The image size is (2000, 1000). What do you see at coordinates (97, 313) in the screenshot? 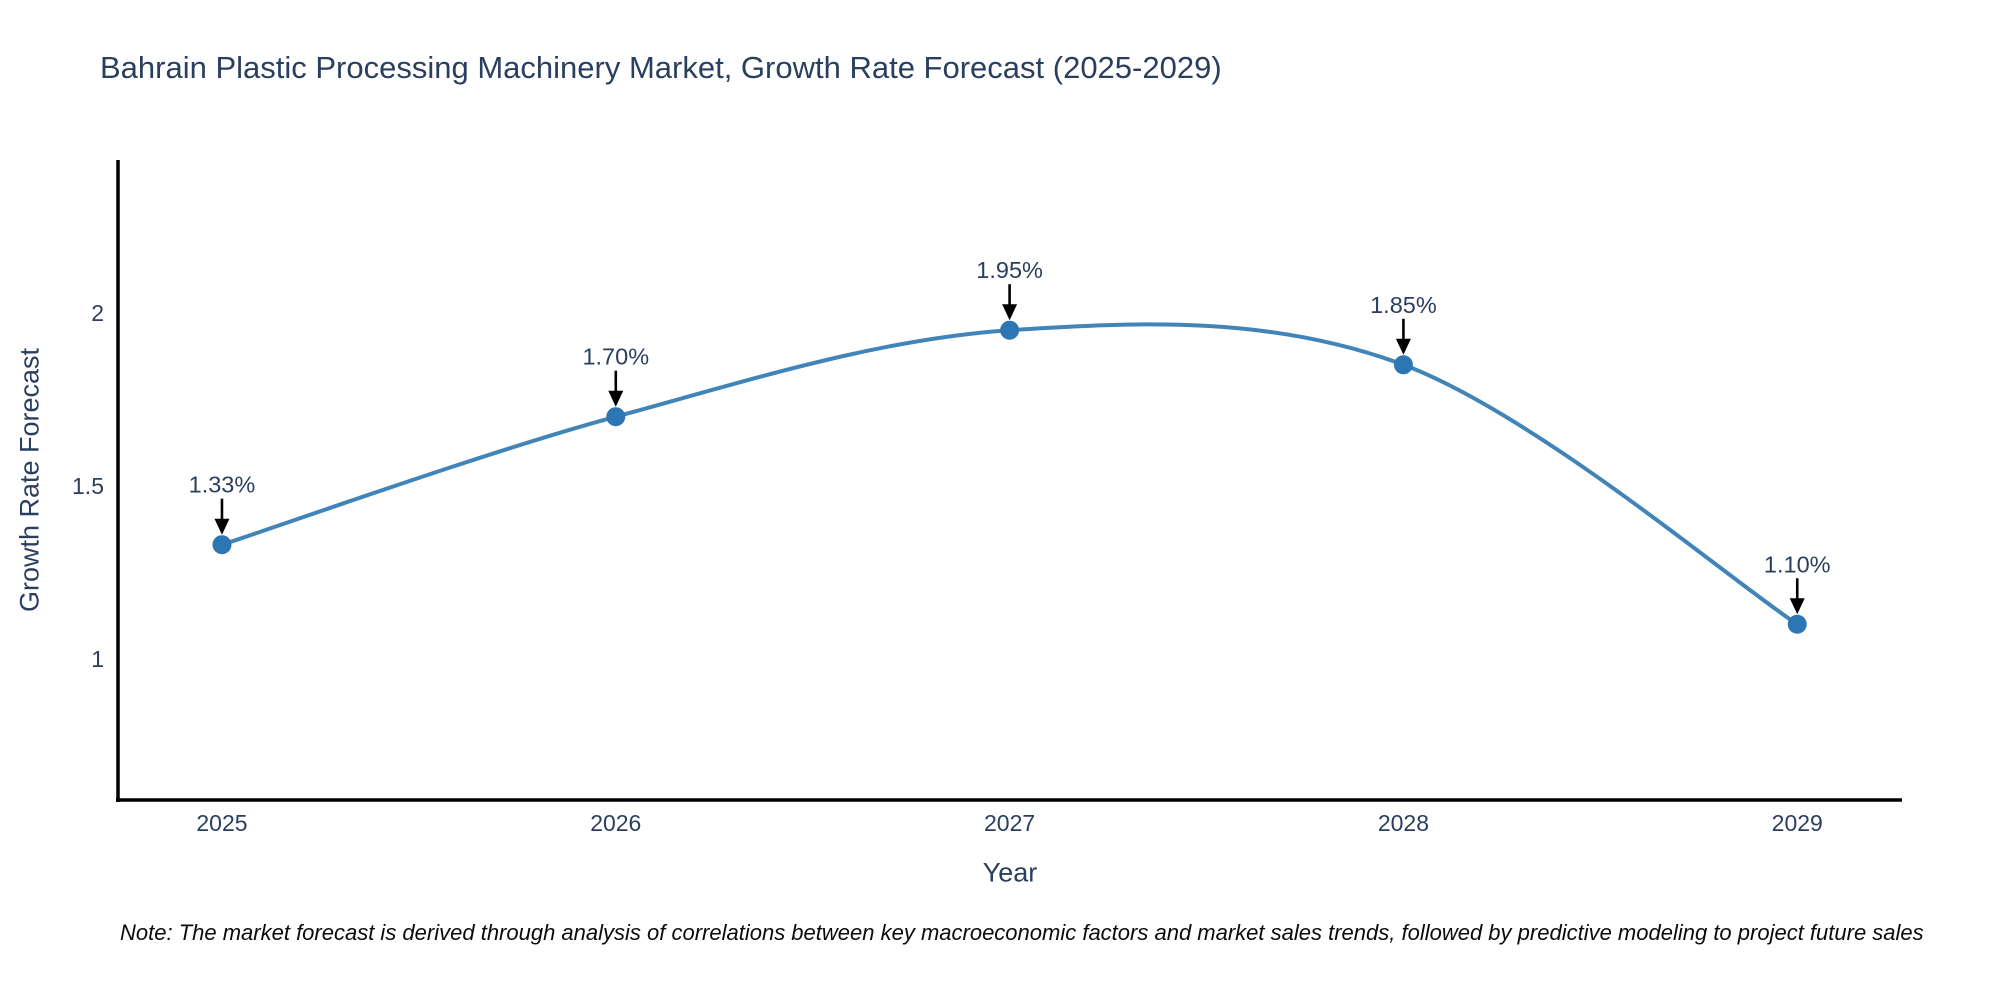
I see `y-tick-label: 2` at bounding box center [97, 313].